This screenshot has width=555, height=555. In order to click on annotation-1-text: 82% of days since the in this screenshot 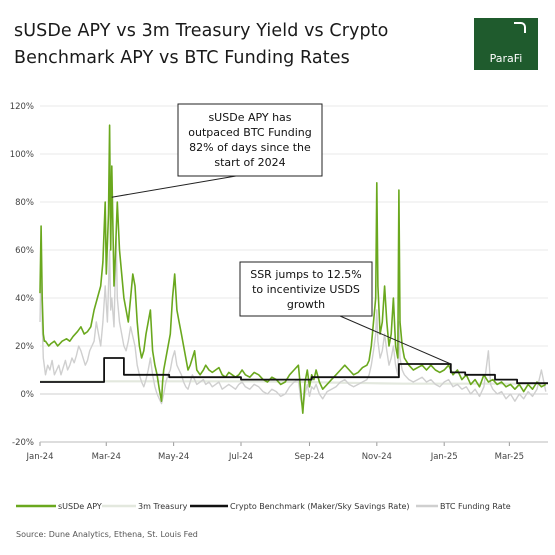, I will do `click(250, 147)`.